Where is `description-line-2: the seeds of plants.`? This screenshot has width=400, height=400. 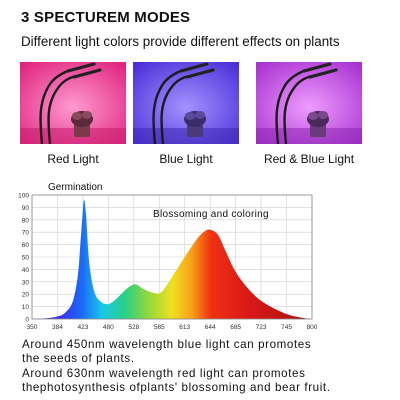
description-line-2: the seeds of plants. is located at coordinates (78, 358).